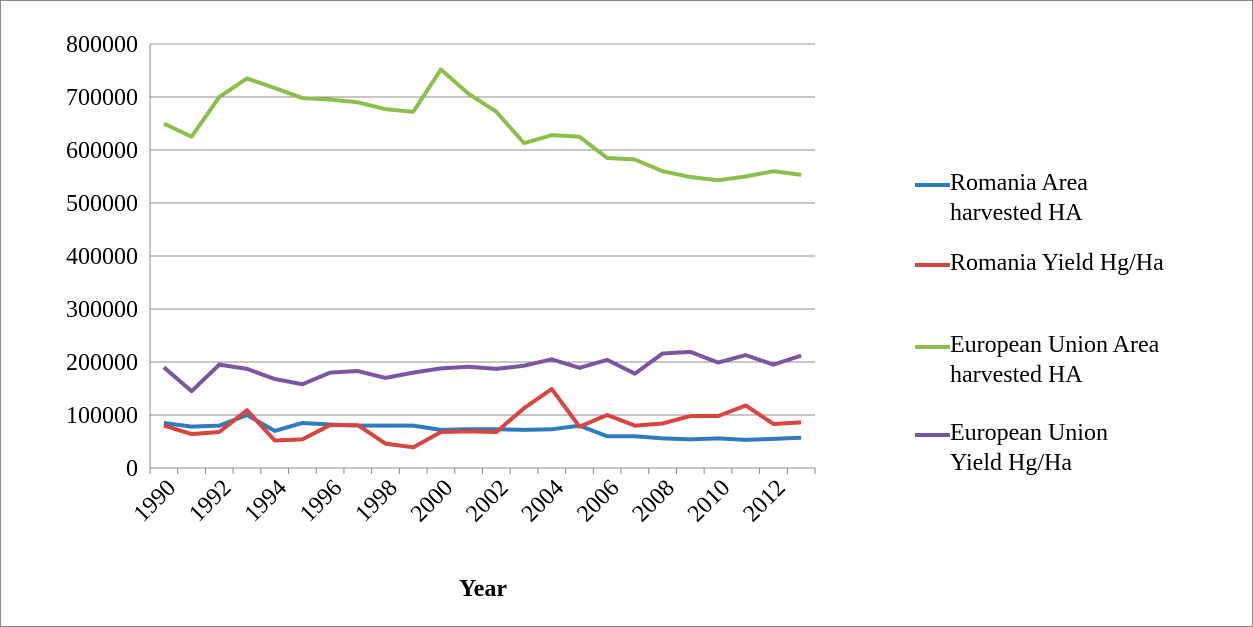 The height and width of the screenshot is (627, 1253). I want to click on x-axis-title: Year, so click(483, 589).